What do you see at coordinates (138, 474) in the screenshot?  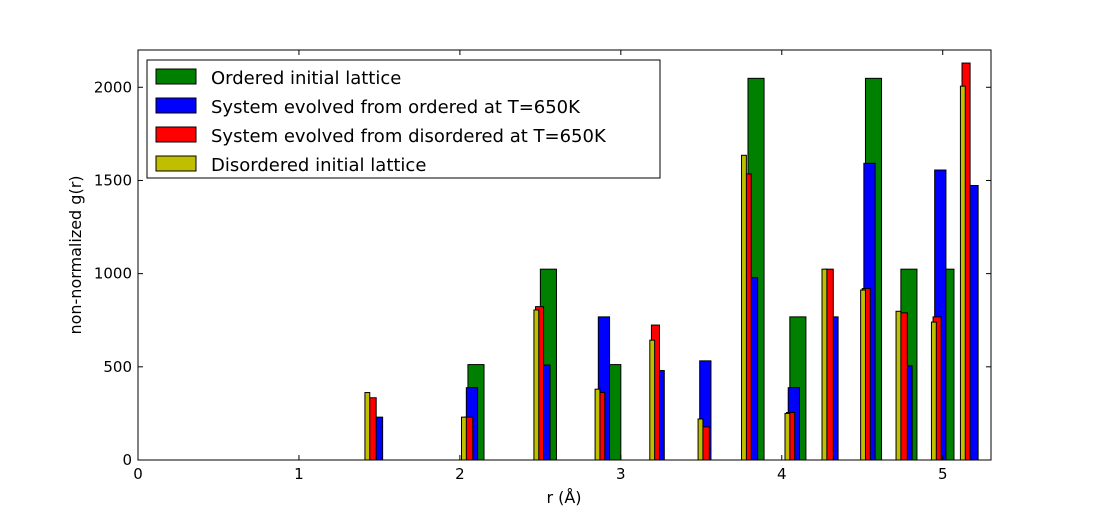 I see `x-tick-label: 0` at bounding box center [138, 474].